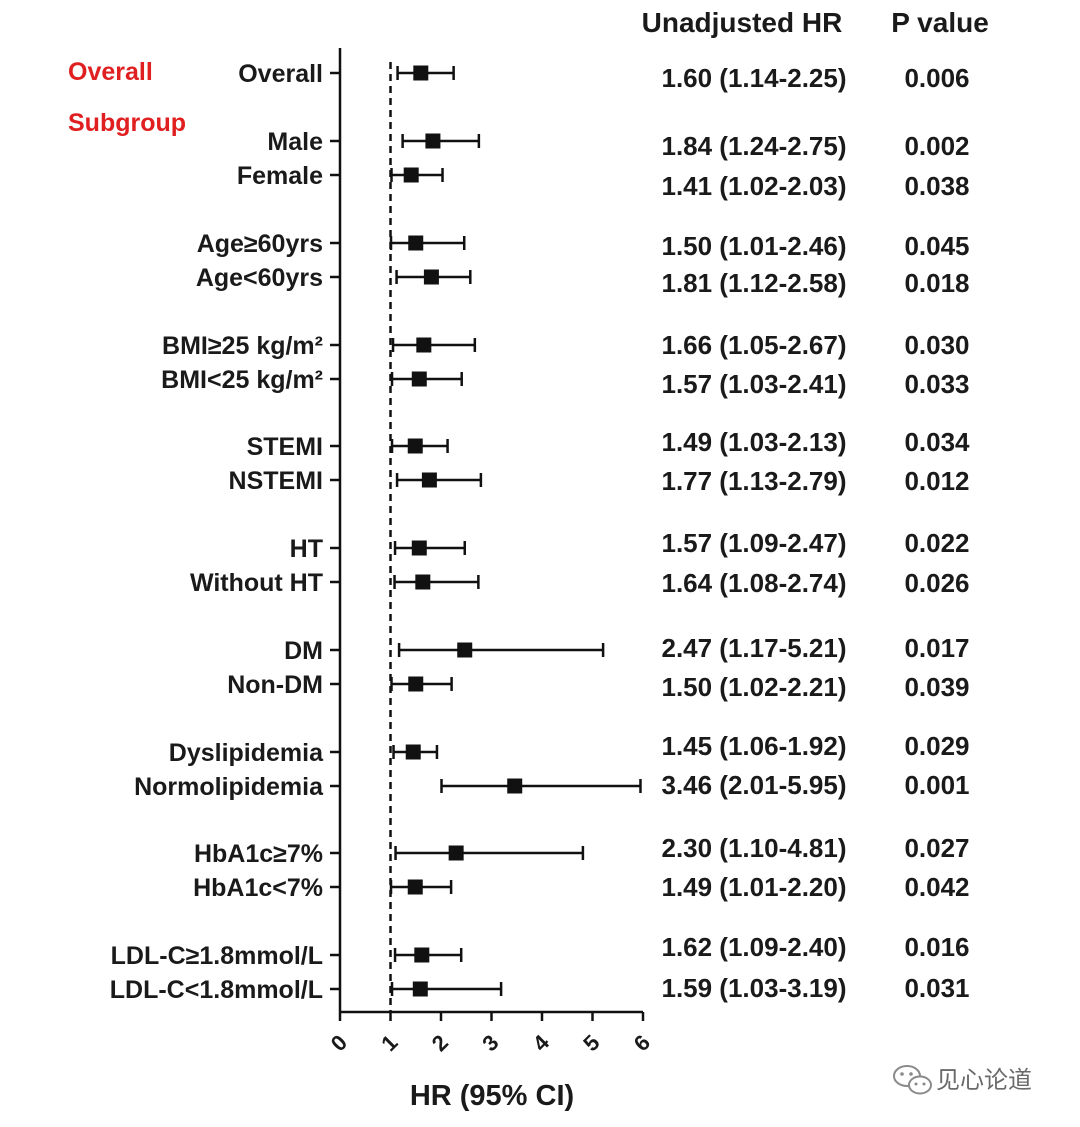 The height and width of the screenshot is (1127, 1080). What do you see at coordinates (753, 947) in the screenshot?
I see `hr-value-text: 1.62 (1.09-2.40)` at bounding box center [753, 947].